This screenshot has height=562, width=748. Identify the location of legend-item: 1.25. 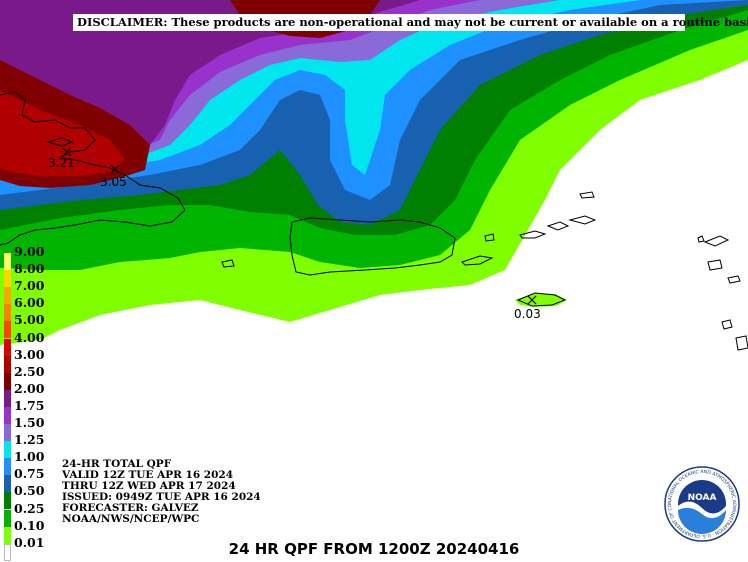
(34, 446).